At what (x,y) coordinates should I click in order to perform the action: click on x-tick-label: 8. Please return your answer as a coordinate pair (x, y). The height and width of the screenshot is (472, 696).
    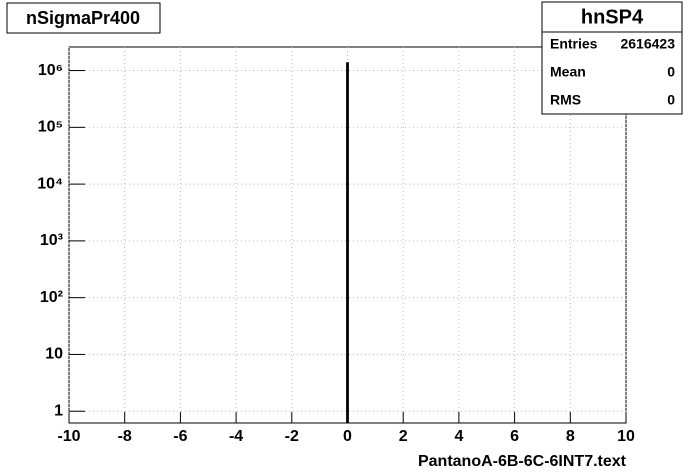
    Looking at the image, I should click on (570, 436).